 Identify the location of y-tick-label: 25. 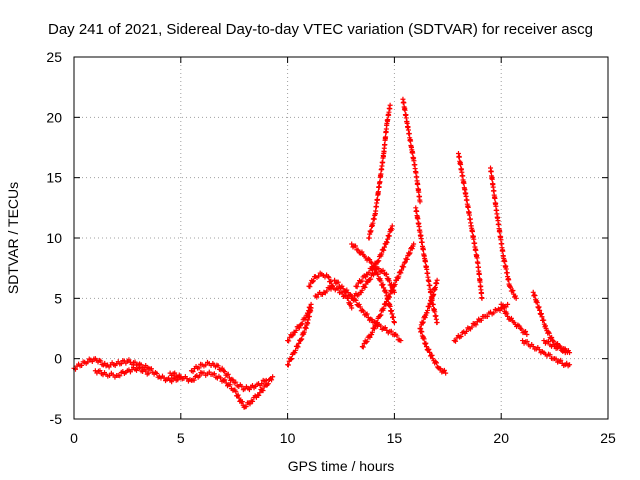
(54, 57).